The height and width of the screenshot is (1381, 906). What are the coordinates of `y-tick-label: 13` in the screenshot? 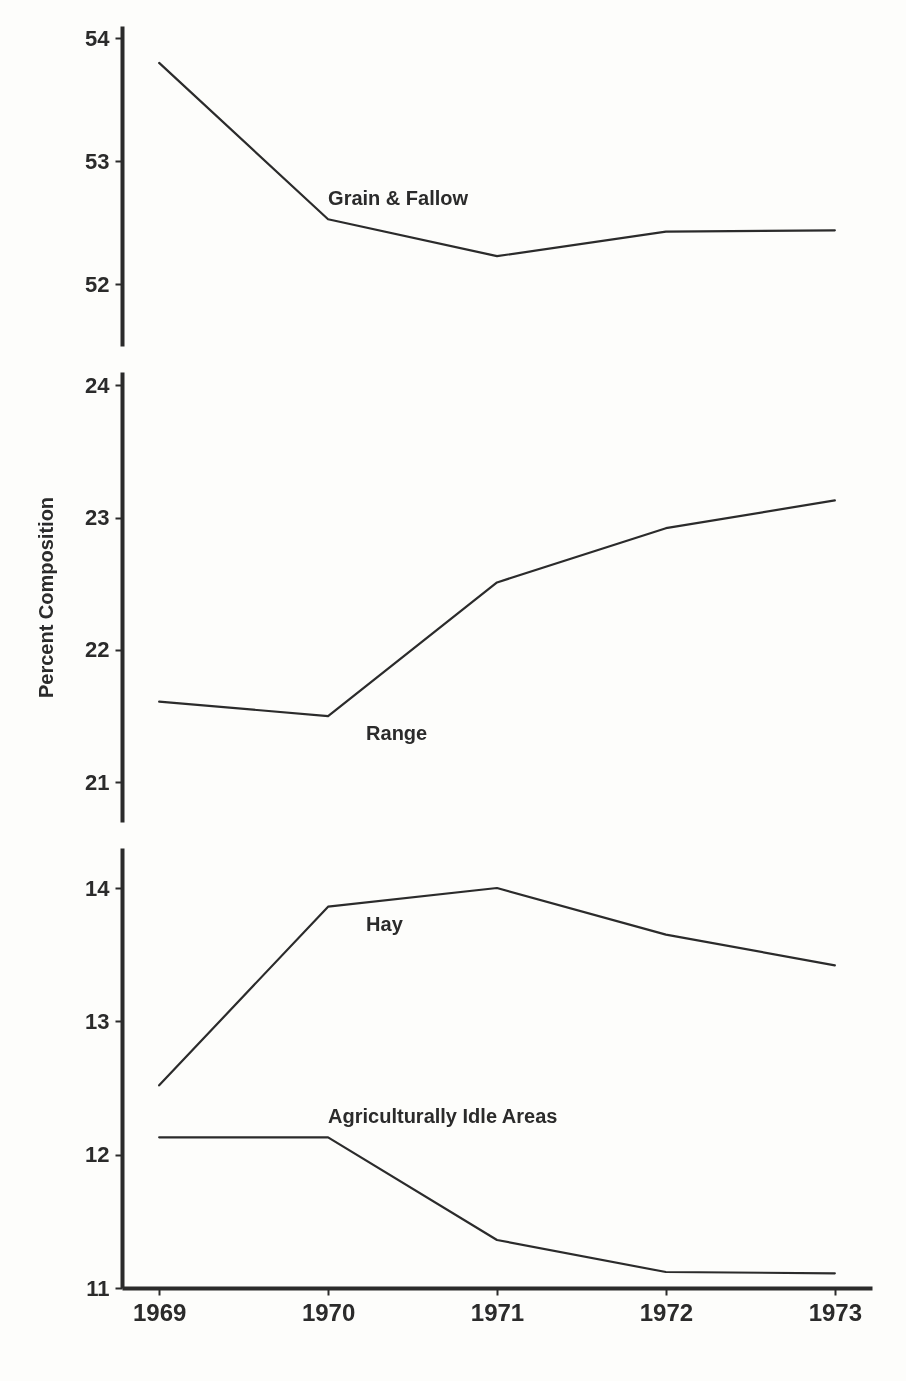 It's located at (97, 1021).